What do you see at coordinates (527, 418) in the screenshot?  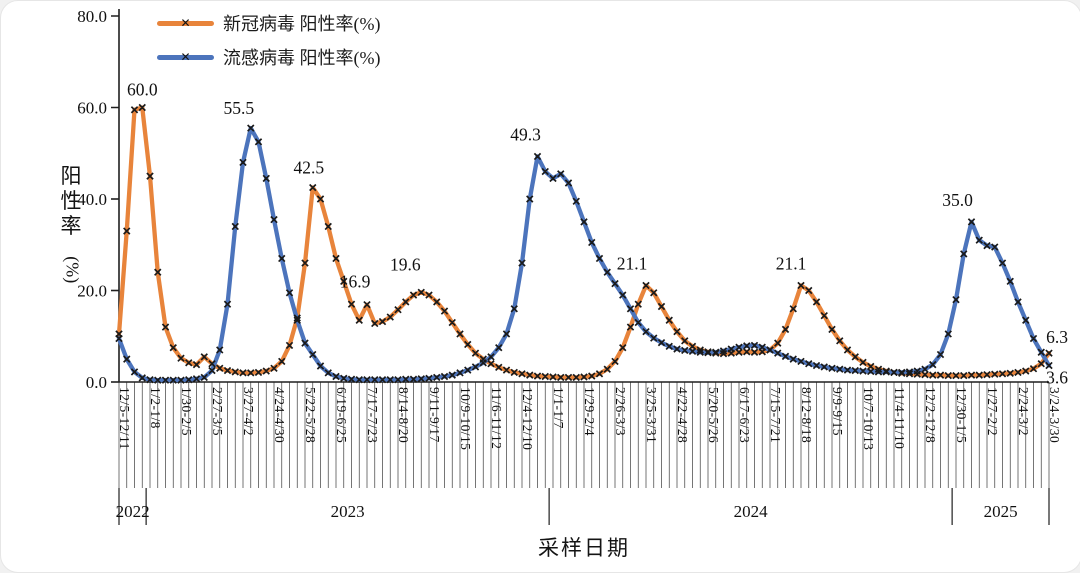 I see `x-tick-label: 12/4-12/10` at bounding box center [527, 418].